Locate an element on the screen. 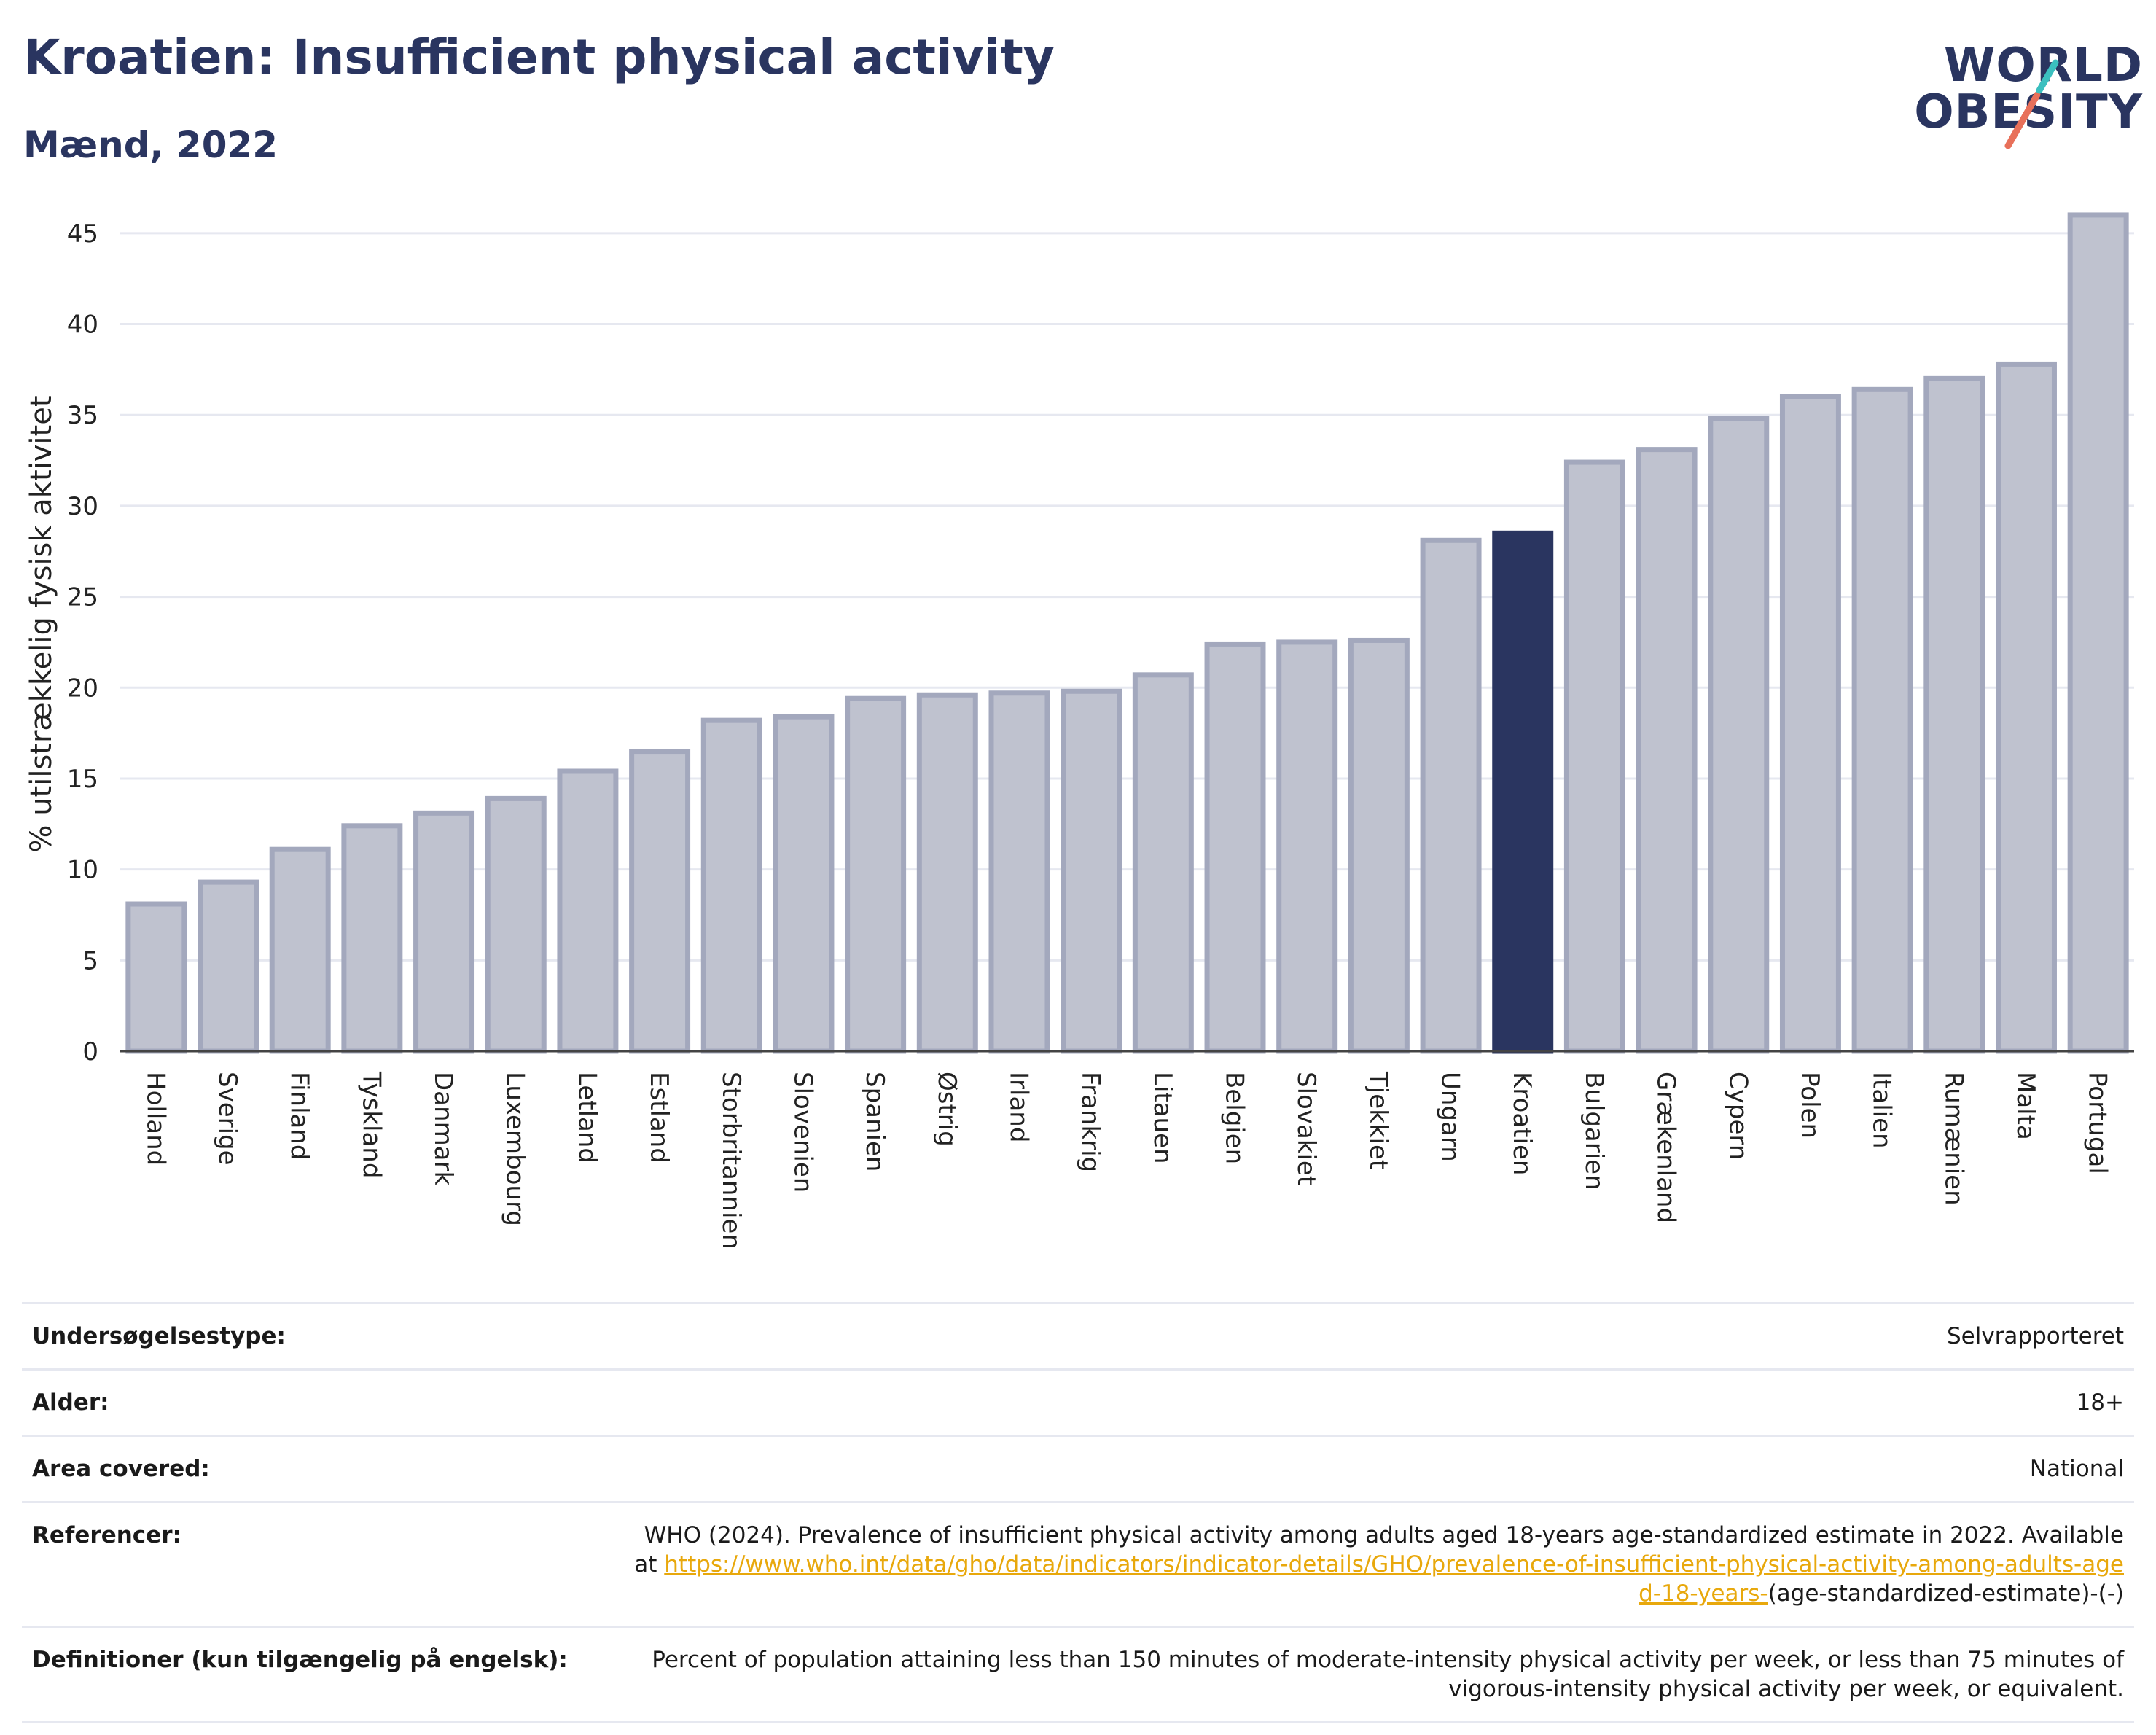 This screenshot has width=2156, height=1735. x-tick-label: Frankrig is located at coordinates (1091, 1122).